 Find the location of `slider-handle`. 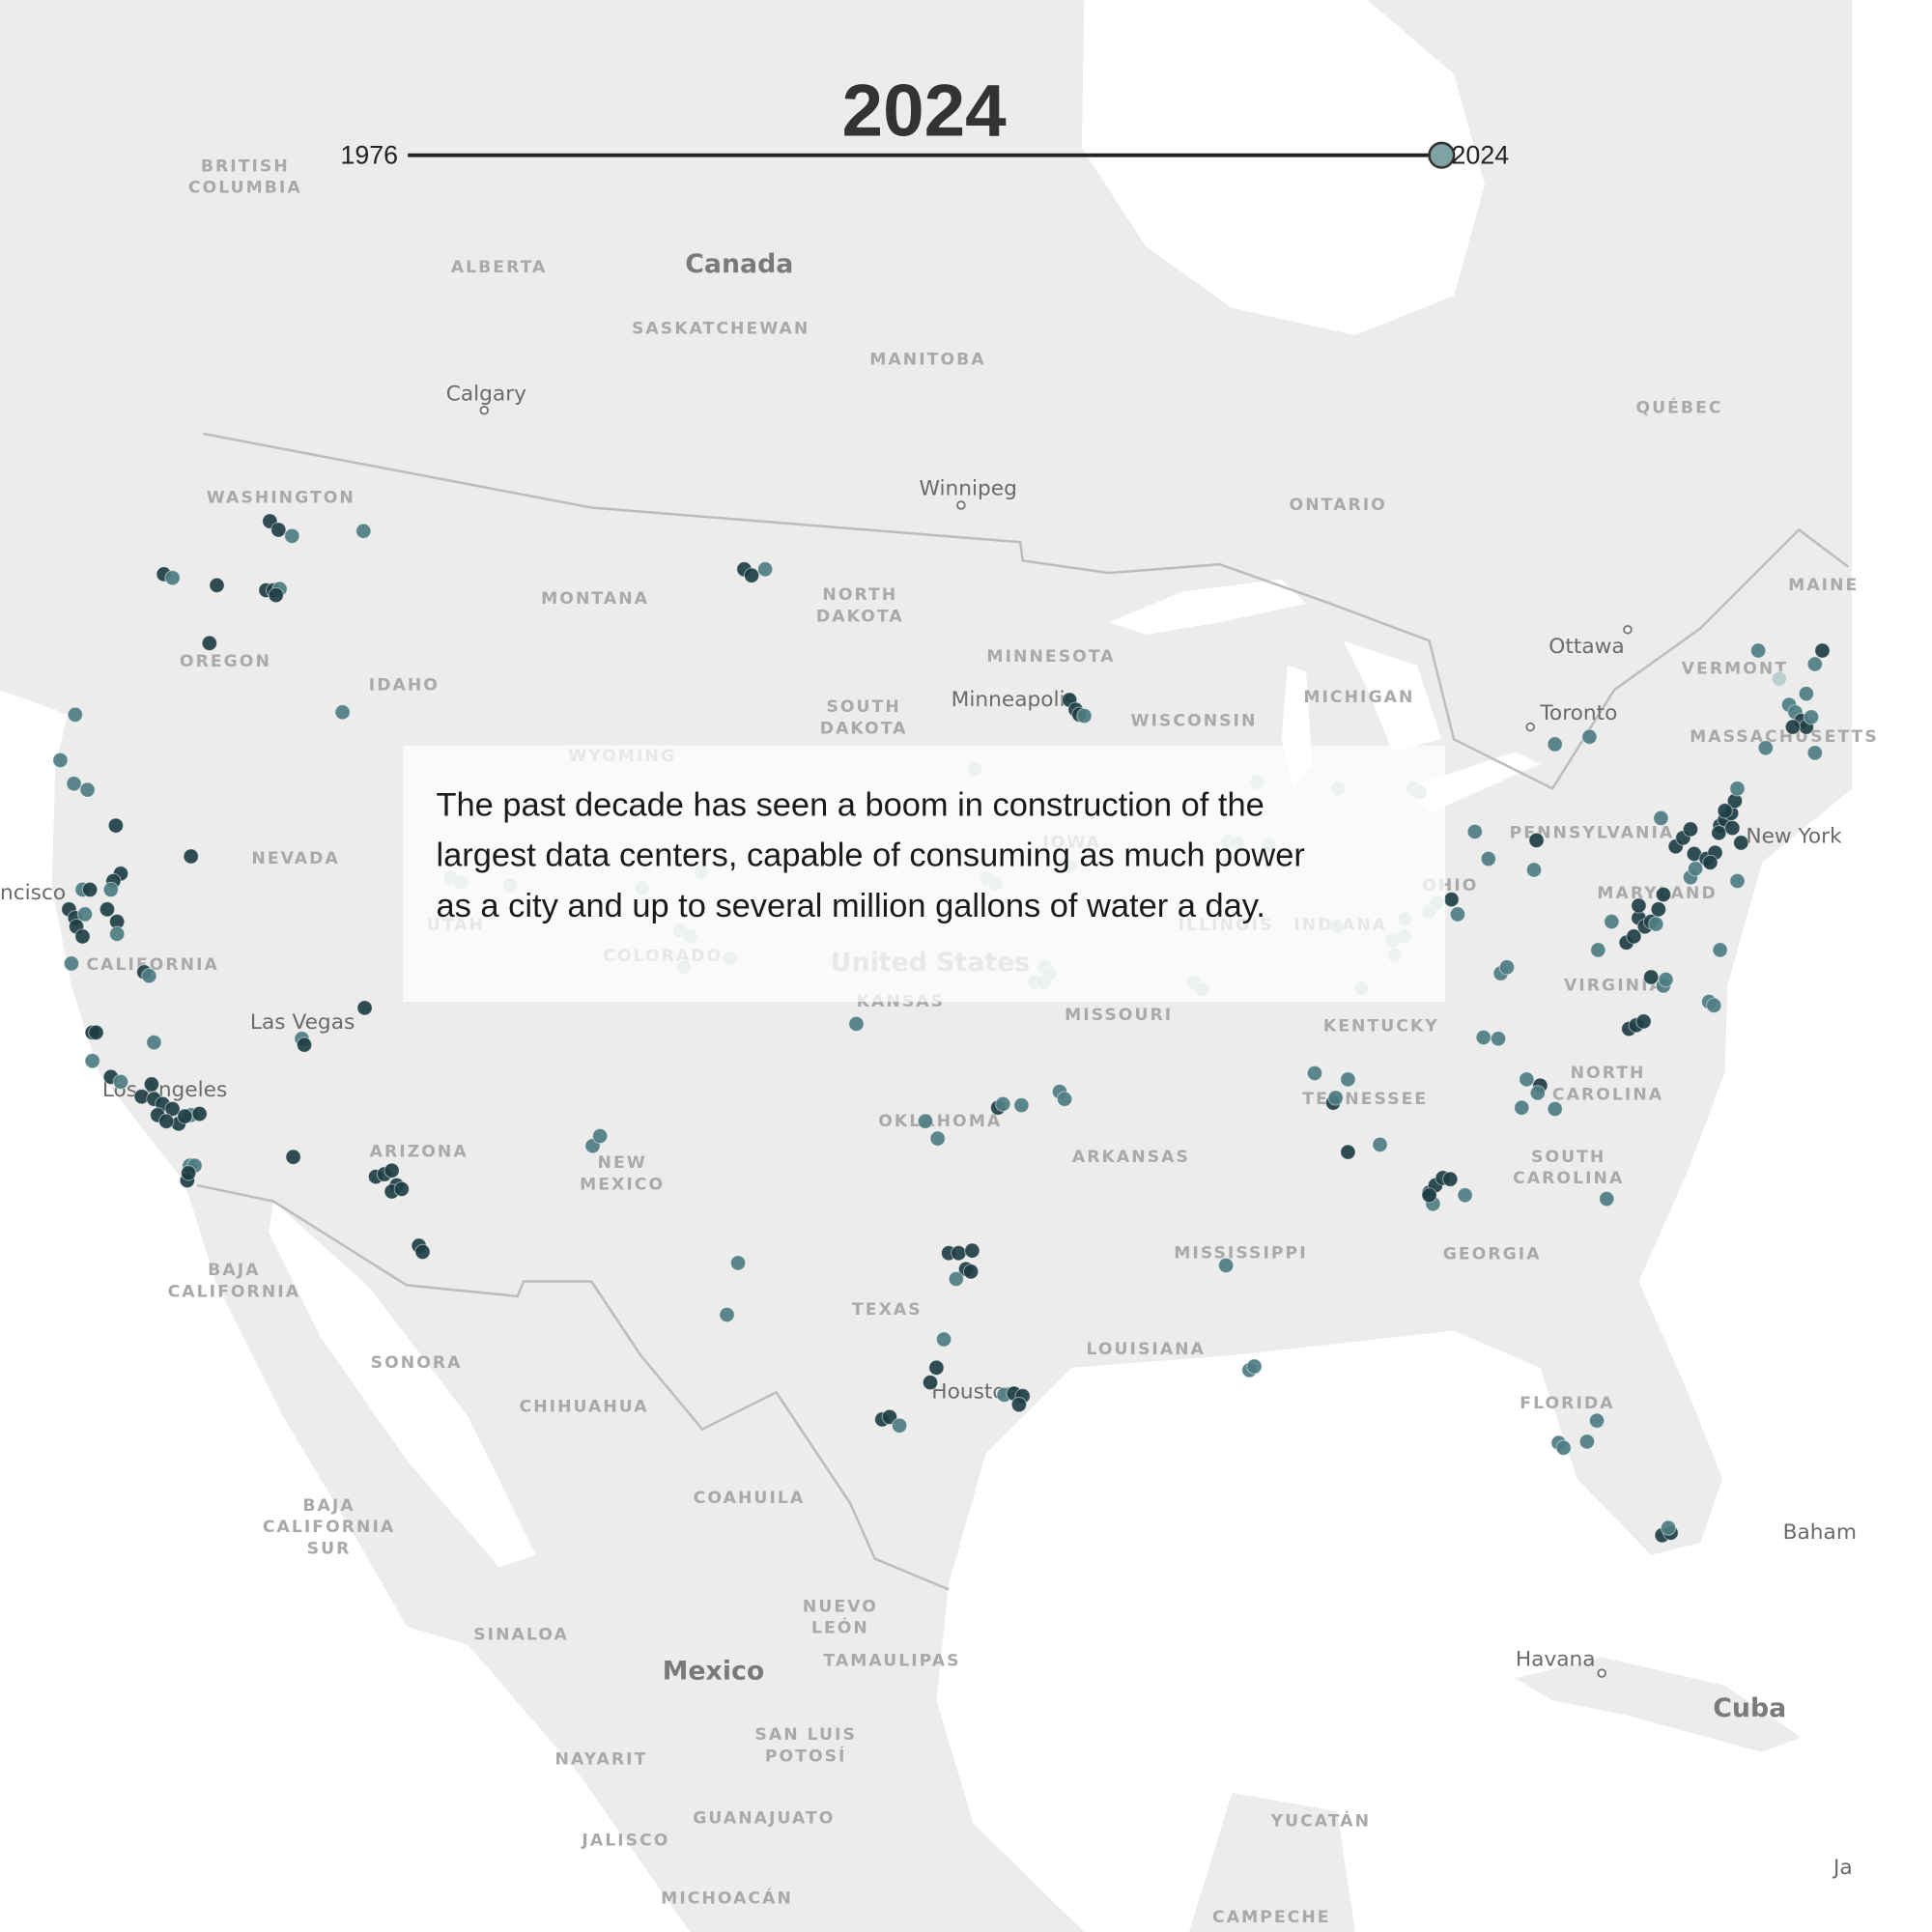

slider-handle is located at coordinates (1442, 155).